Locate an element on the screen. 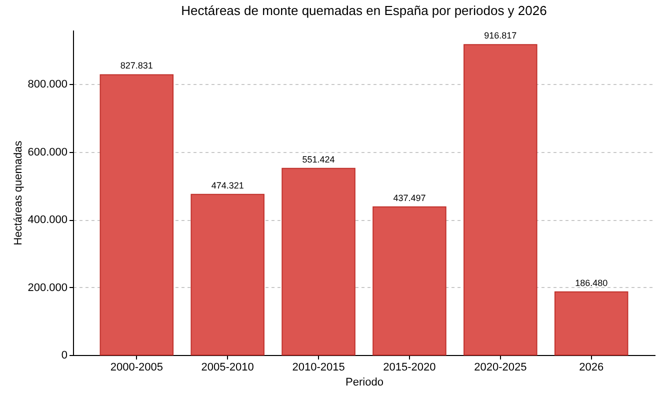 The width and height of the screenshot is (660, 393). y-tick-label: 0 is located at coordinates (64, 356).